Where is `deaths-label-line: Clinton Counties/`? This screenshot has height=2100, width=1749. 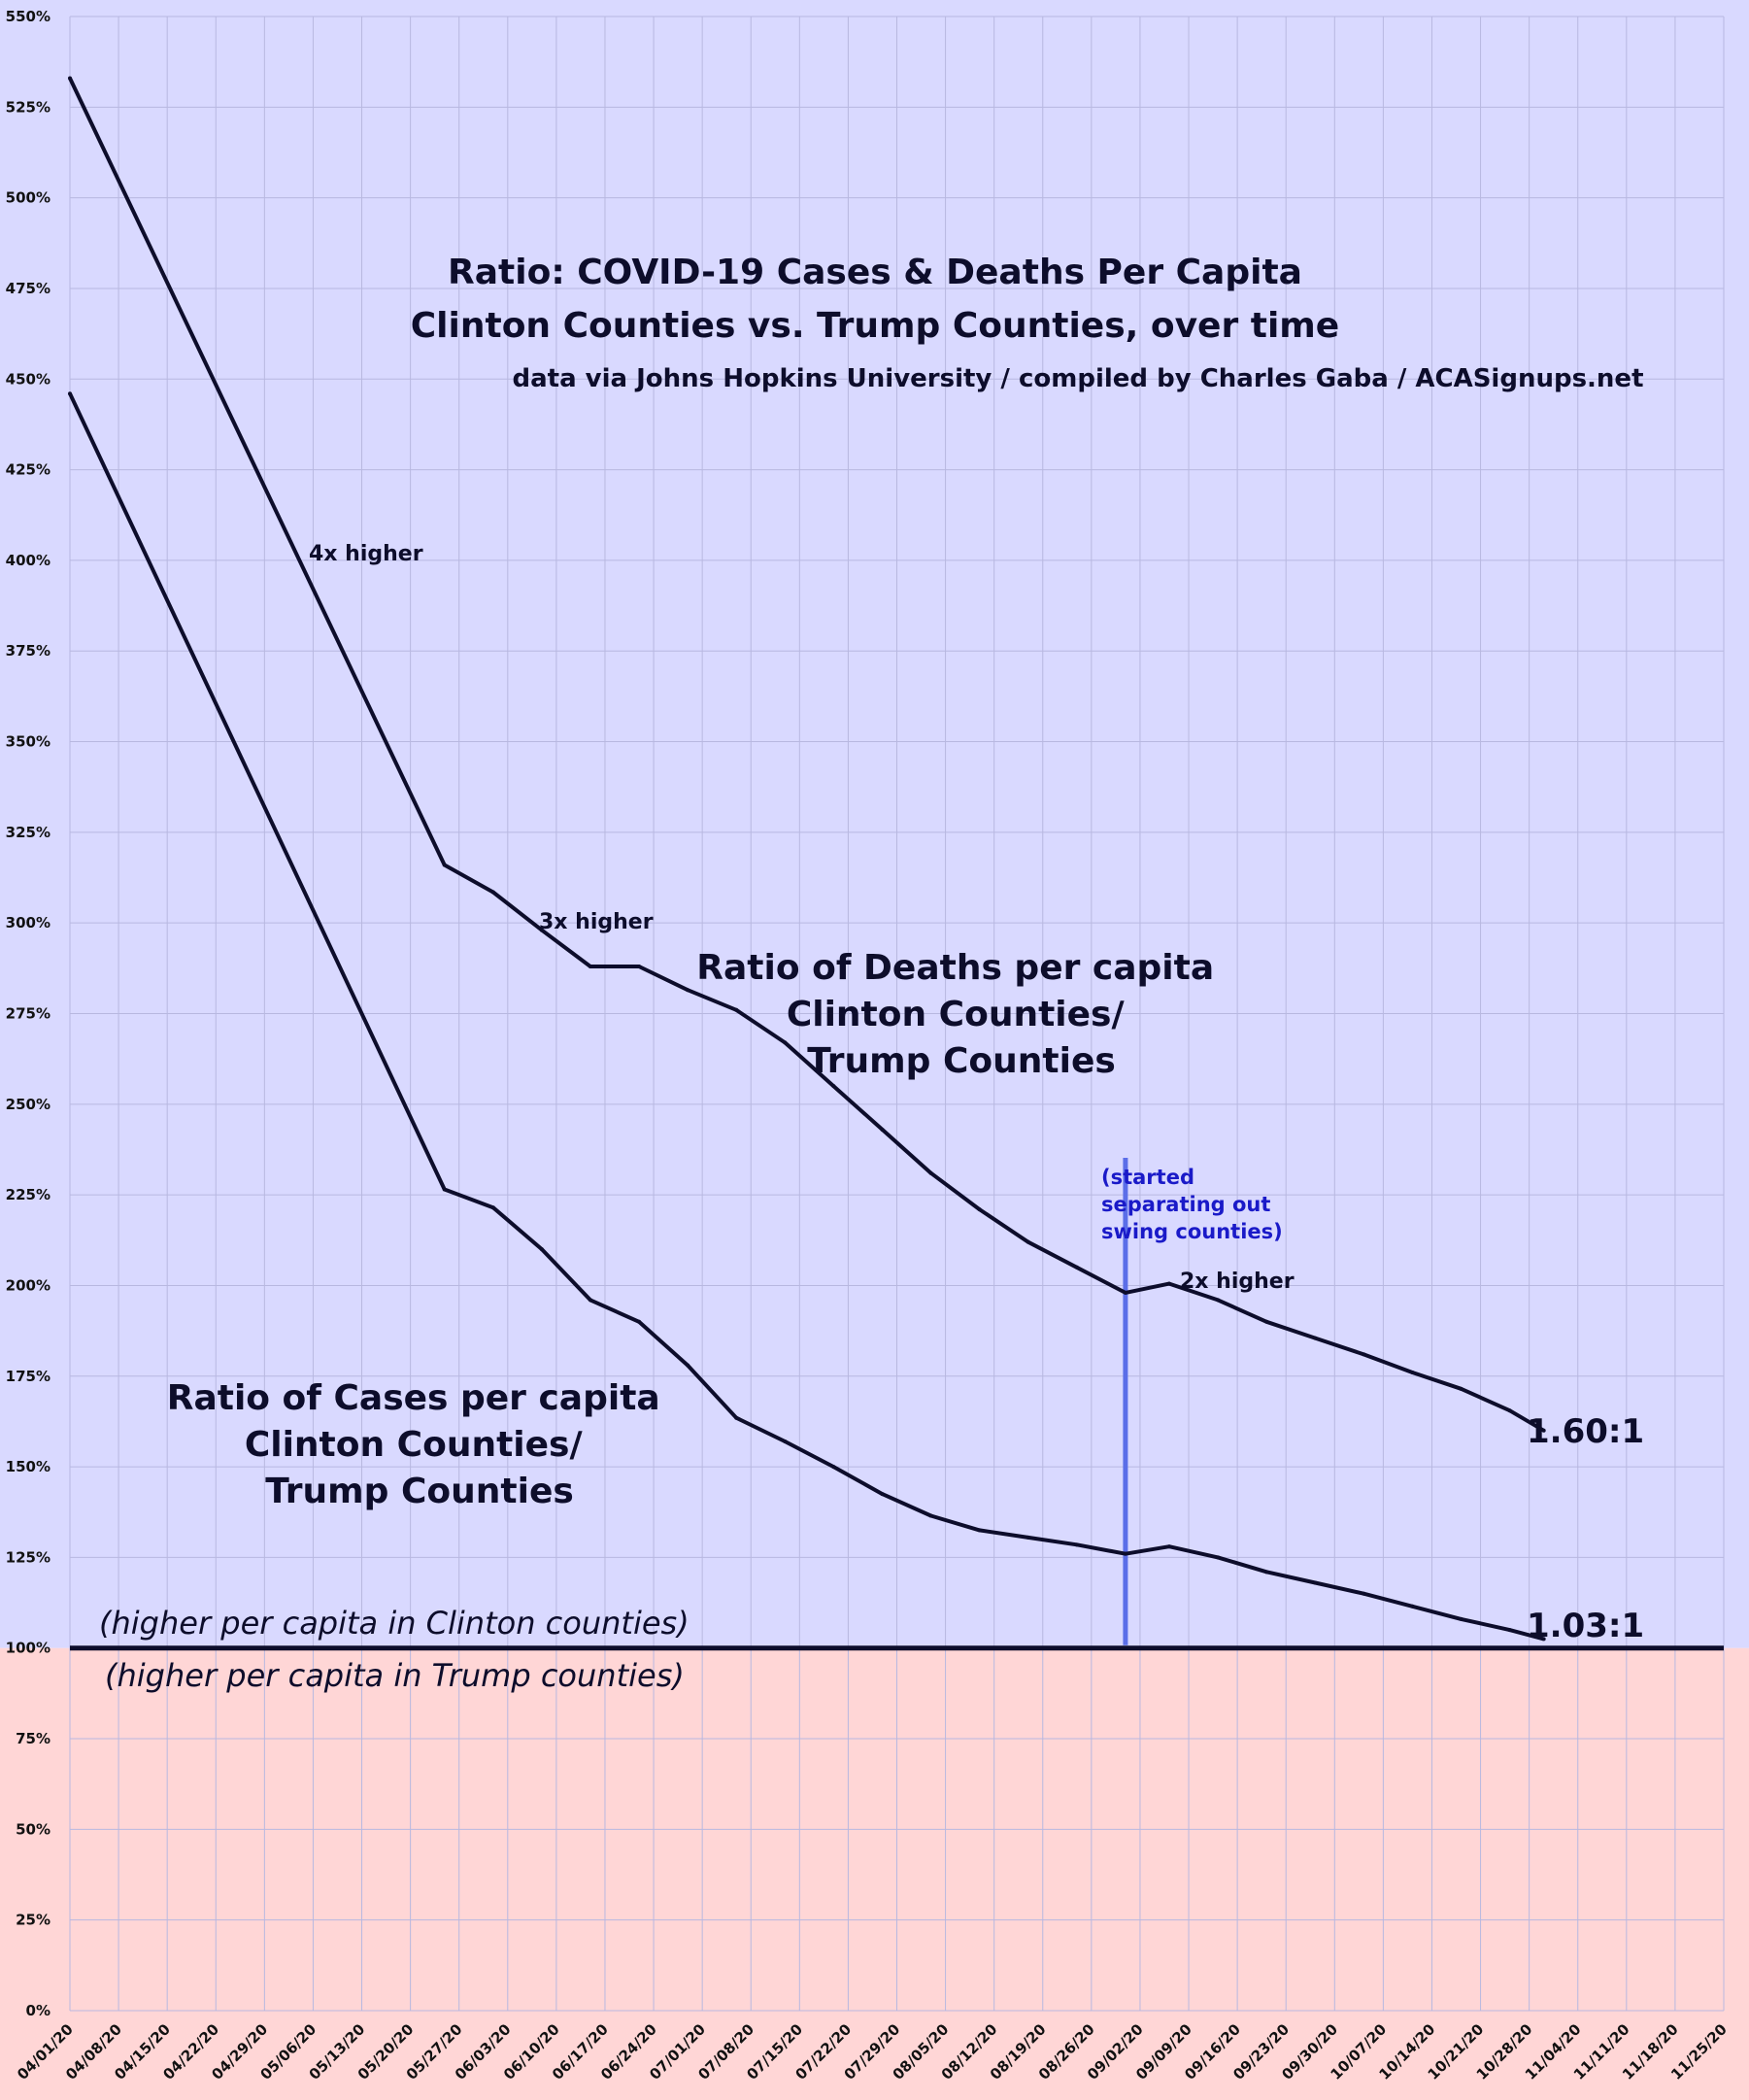 deaths-label-line: Clinton Counties/ is located at coordinates (957, 1014).